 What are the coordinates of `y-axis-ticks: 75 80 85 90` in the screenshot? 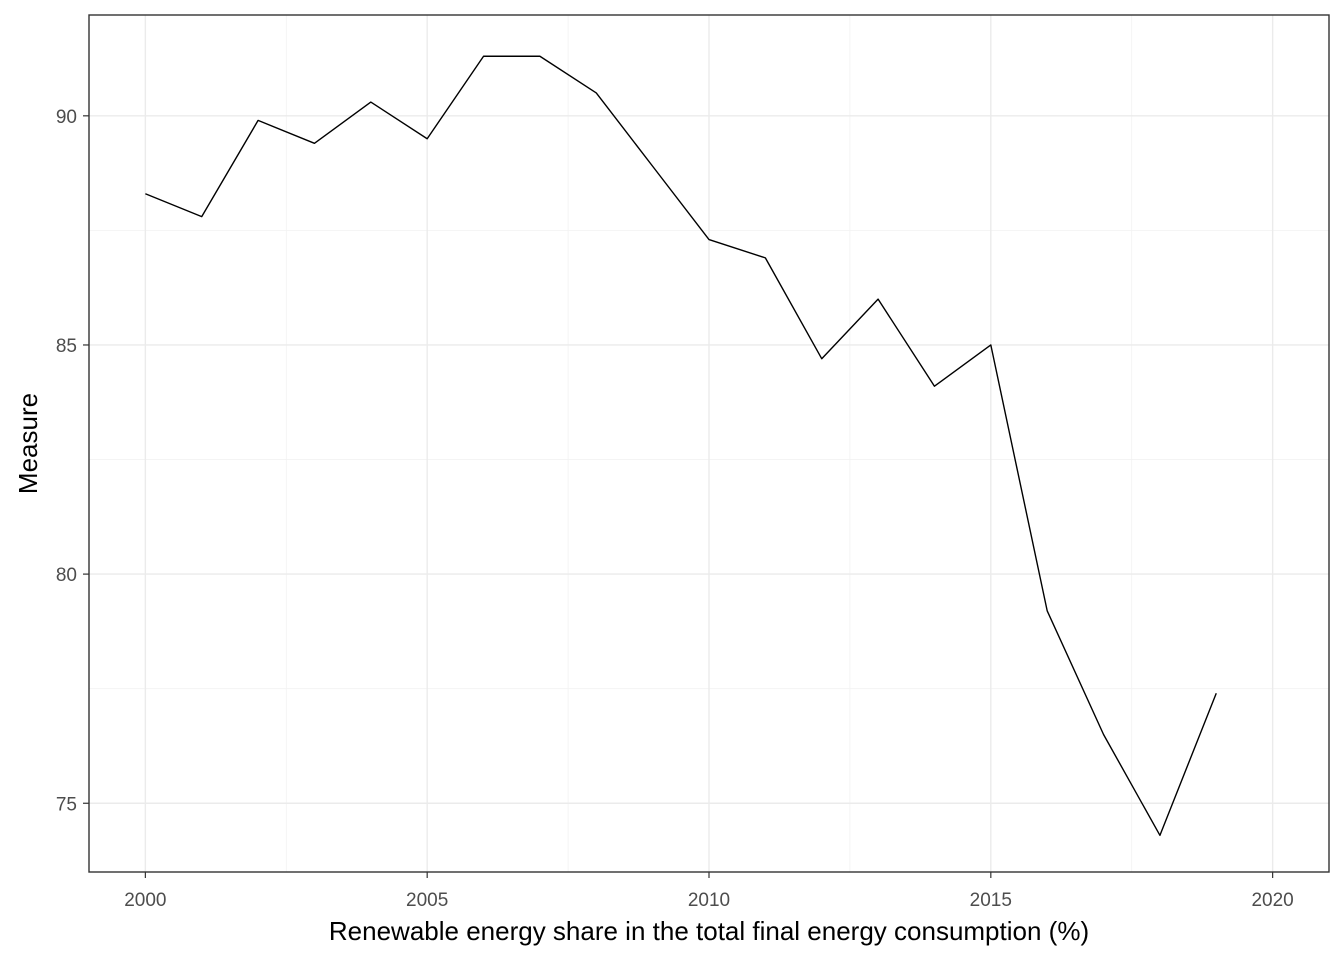 It's located at (72, 461).